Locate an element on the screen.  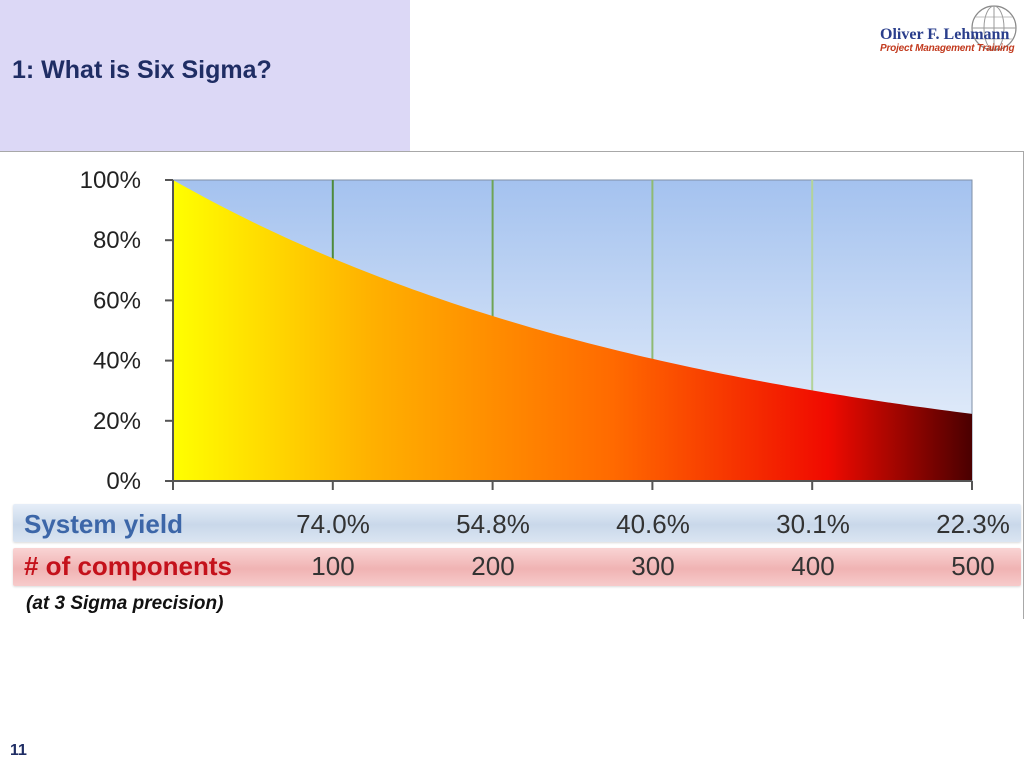
page-number: 11 is located at coordinates (18, 750).